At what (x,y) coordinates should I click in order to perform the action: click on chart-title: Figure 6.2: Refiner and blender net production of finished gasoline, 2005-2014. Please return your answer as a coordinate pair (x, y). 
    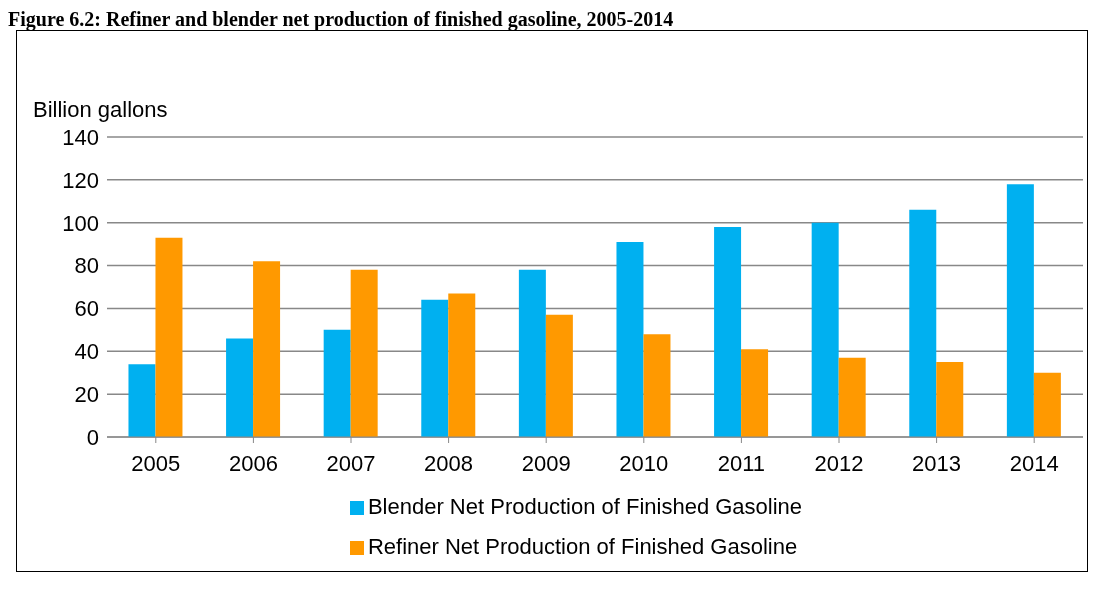
    Looking at the image, I should click on (341, 19).